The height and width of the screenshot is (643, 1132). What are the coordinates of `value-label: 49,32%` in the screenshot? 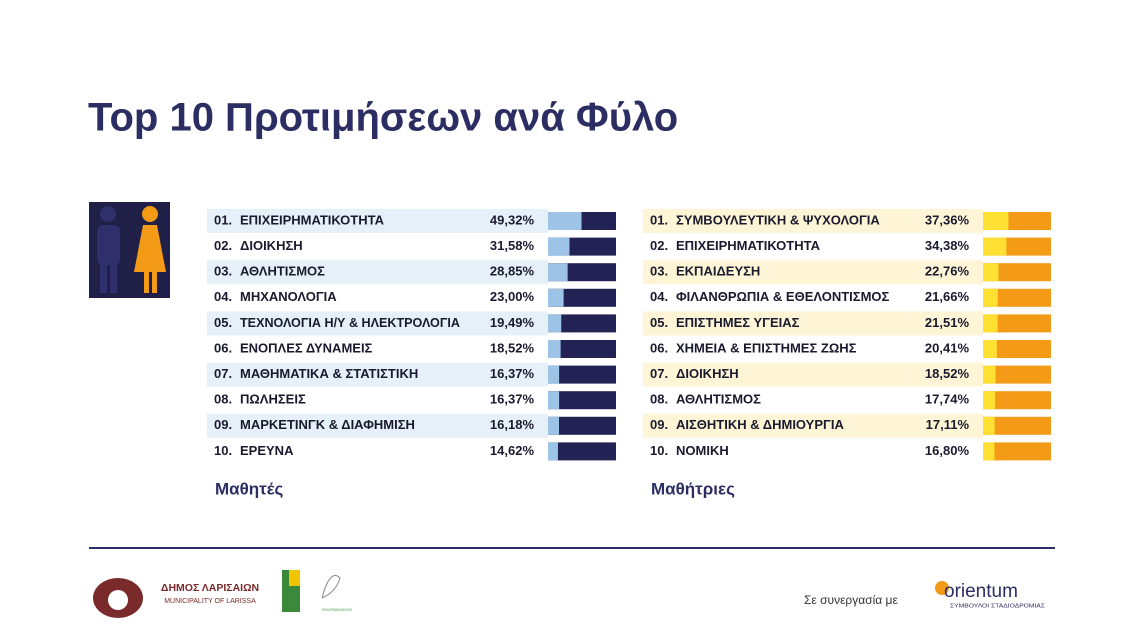 It's located at (512, 219).